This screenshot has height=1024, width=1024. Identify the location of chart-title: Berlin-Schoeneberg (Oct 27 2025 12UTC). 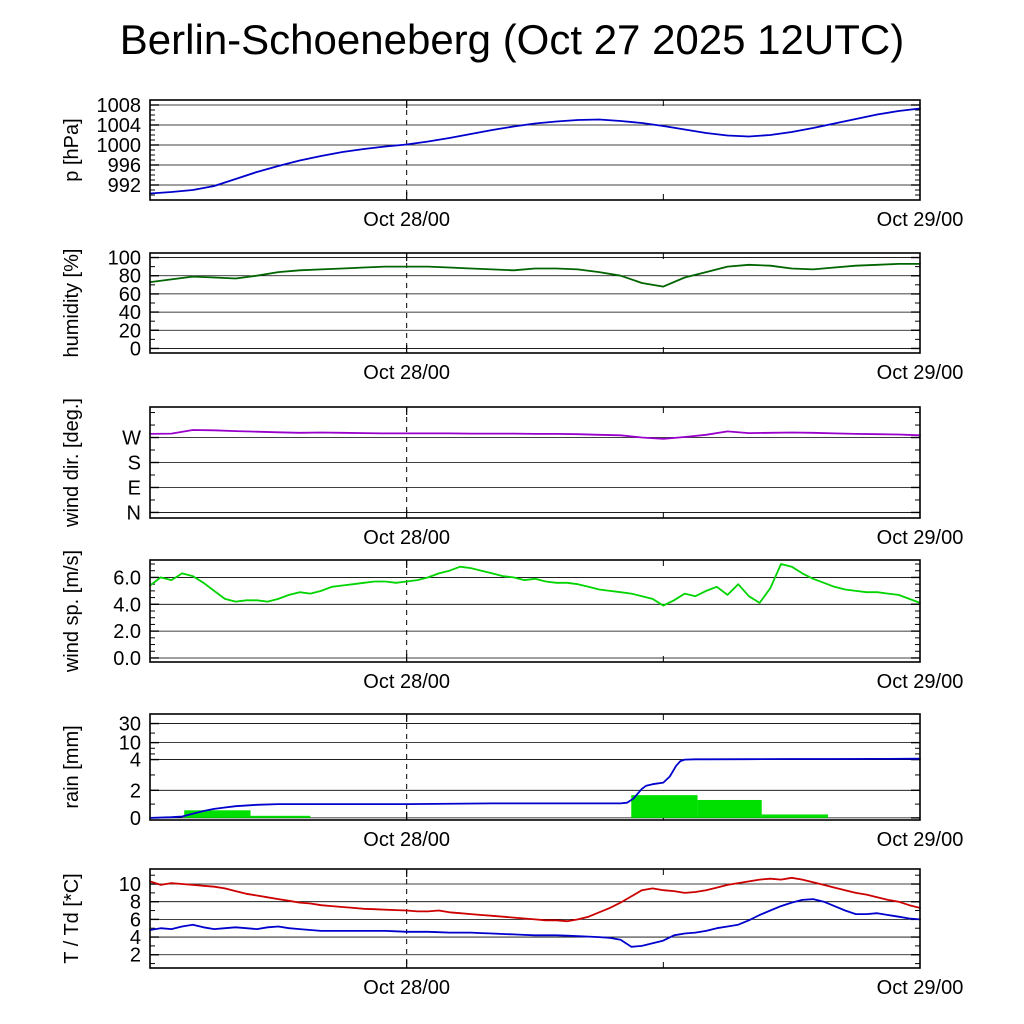
(512, 39).